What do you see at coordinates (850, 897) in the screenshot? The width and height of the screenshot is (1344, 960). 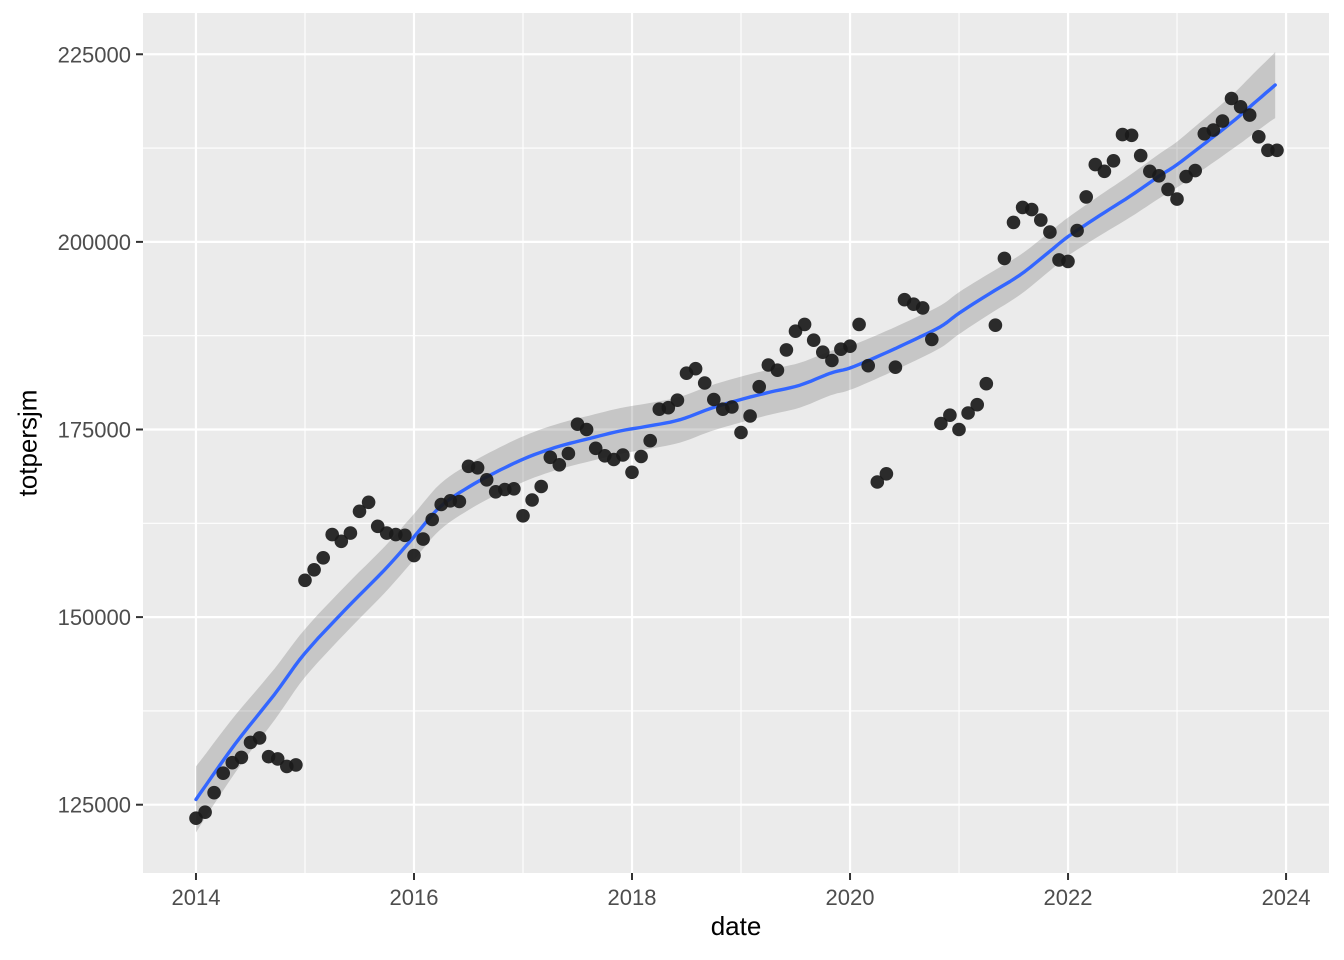 I see `x-tick-label: 2020` at bounding box center [850, 897].